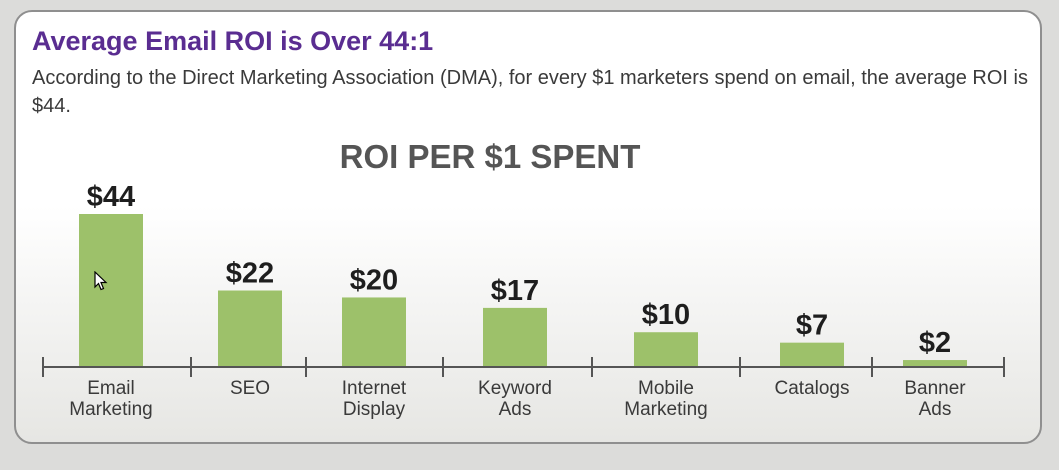  Describe the element at coordinates (374, 399) in the screenshot. I see `x-tick-label: Internet Display` at that location.